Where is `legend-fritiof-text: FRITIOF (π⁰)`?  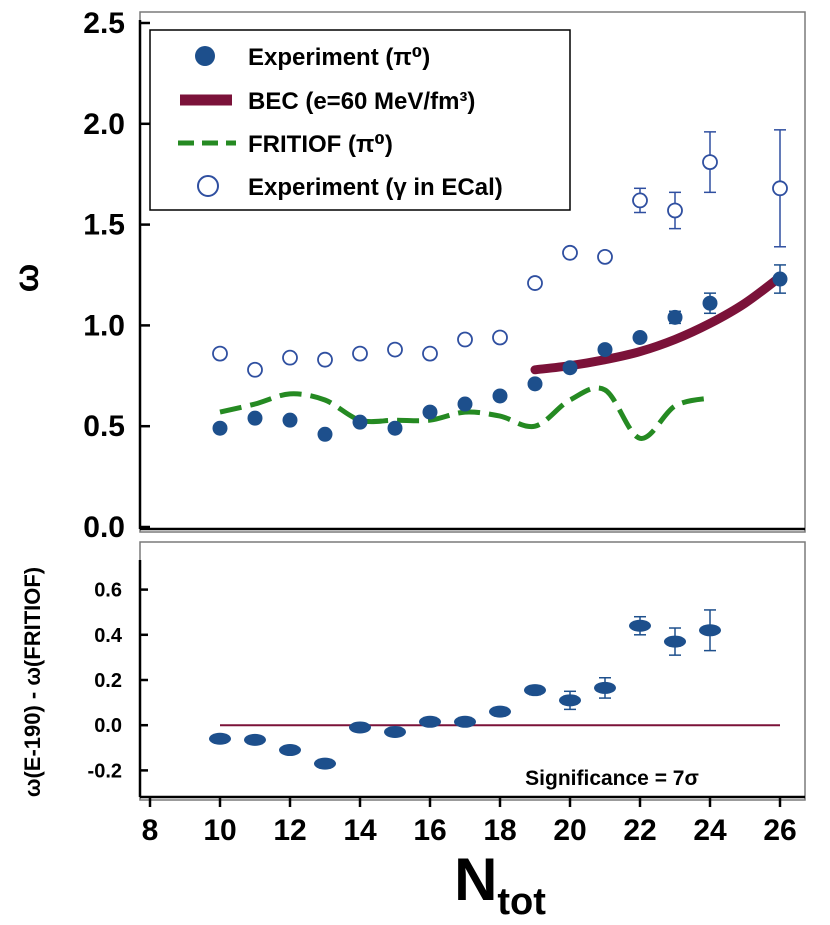 legend-fritiof-text: FRITIOF (π⁰) is located at coordinates (320, 144).